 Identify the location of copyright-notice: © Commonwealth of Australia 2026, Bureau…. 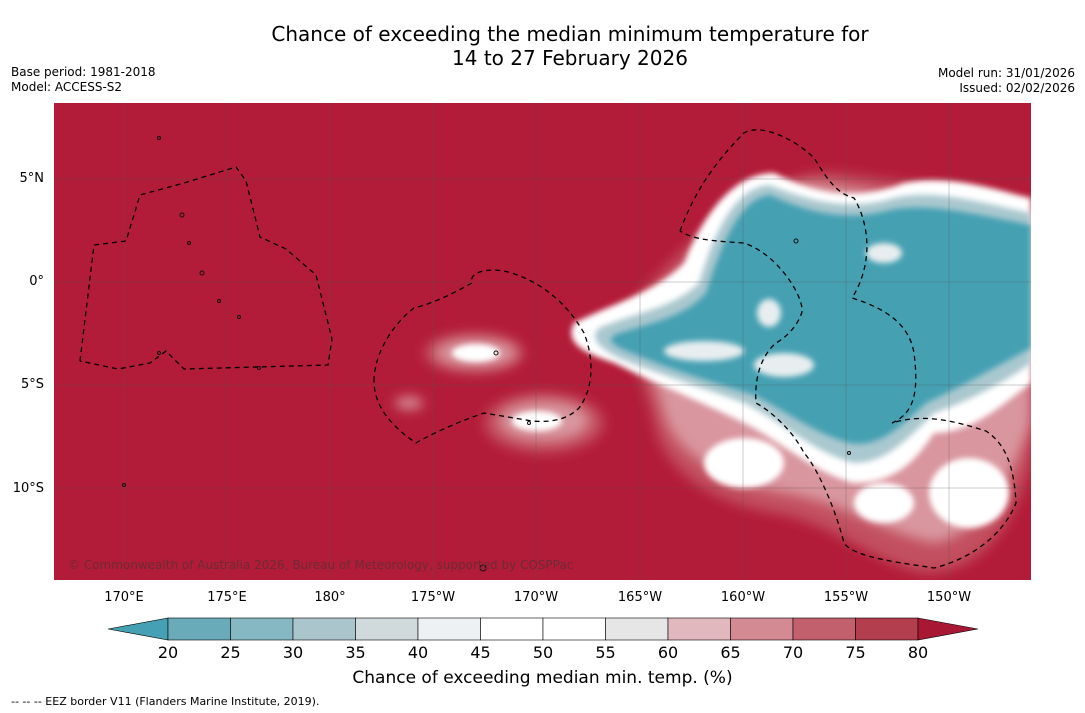
(321, 565).